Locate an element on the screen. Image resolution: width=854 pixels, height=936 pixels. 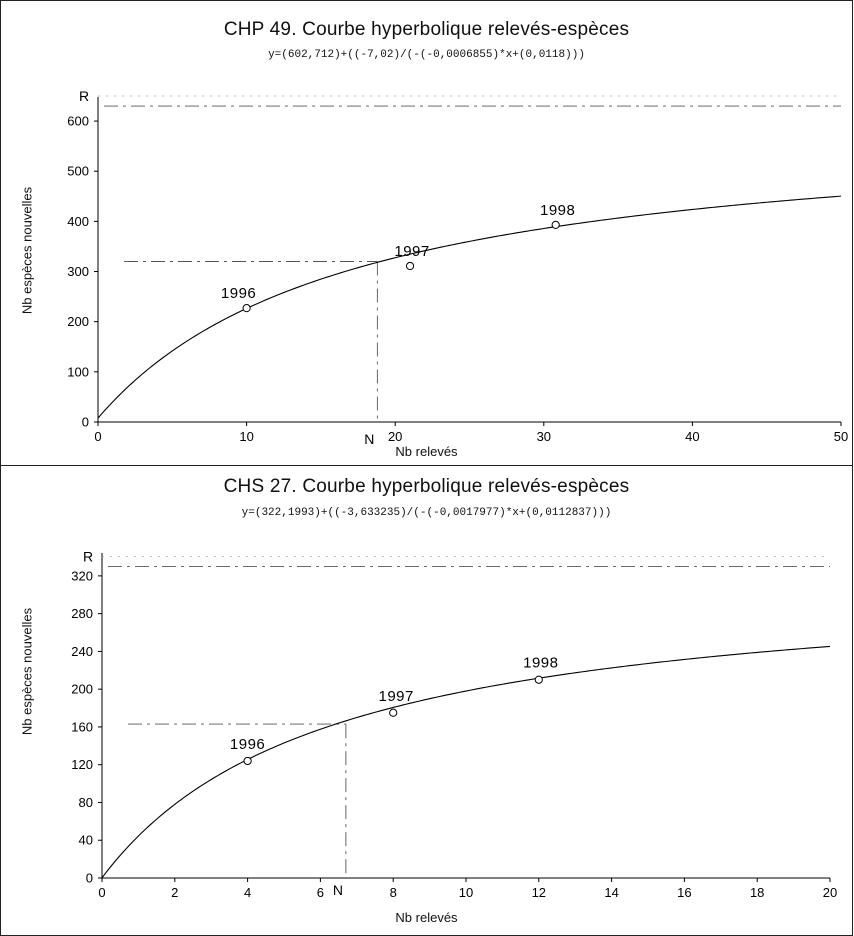
x-tick-label: 40 is located at coordinates (692, 436).